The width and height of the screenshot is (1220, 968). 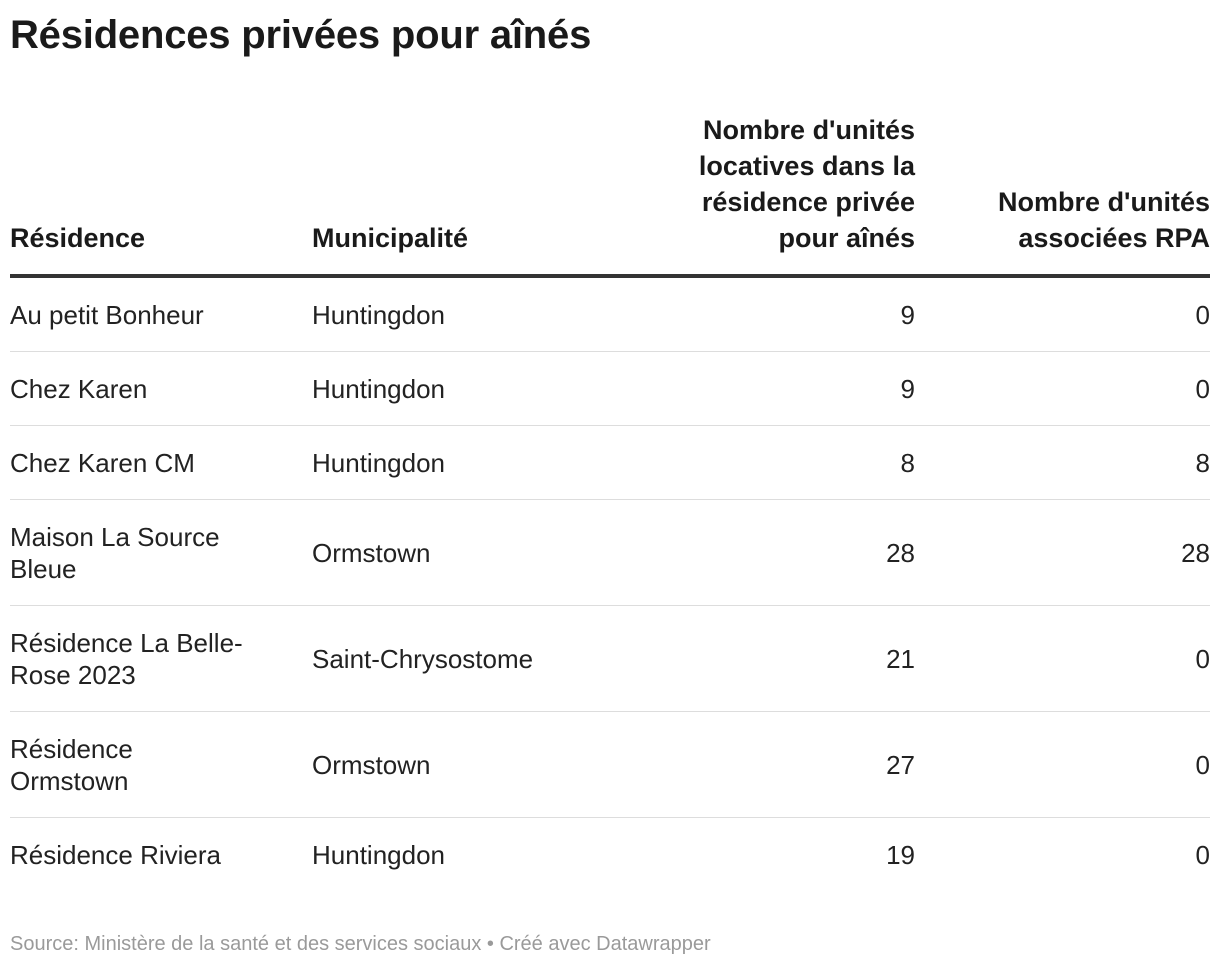 What do you see at coordinates (161, 388) in the screenshot?
I see `cell-residence: Chez Karen` at bounding box center [161, 388].